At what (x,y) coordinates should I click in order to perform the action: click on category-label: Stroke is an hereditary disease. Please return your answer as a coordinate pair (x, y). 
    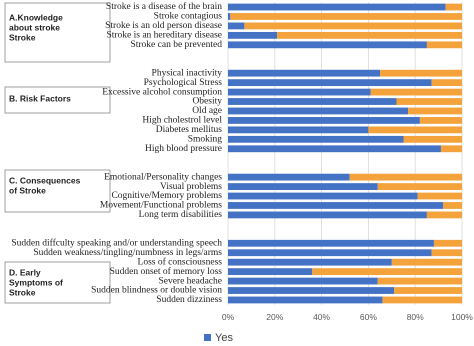
    Looking at the image, I should click on (164, 36).